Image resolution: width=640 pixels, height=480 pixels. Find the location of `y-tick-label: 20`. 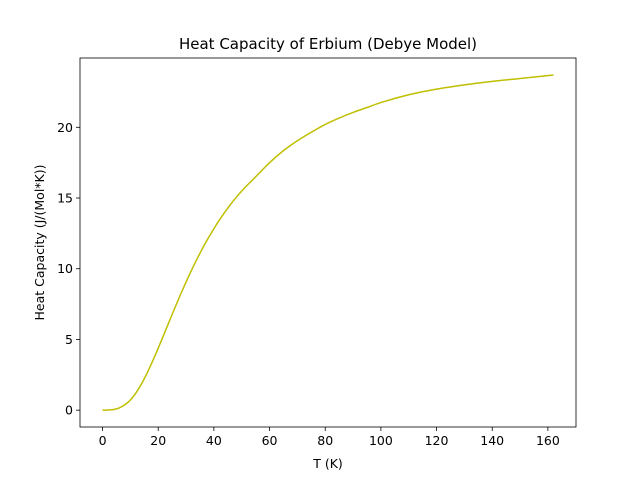

y-tick-label: 20 is located at coordinates (65, 127).